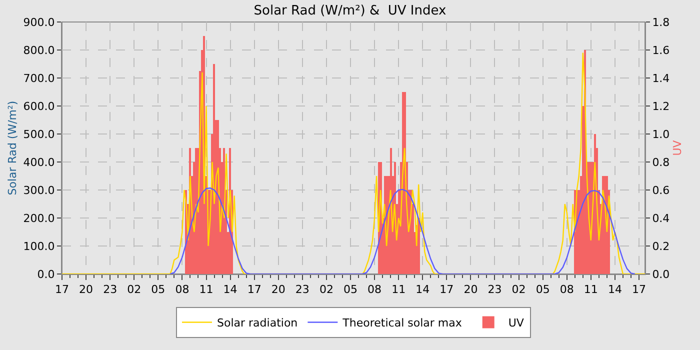 The width and height of the screenshot is (700, 350). What do you see at coordinates (39, 190) in the screenshot?
I see `y-tick-label: 300.0` at bounding box center [39, 190].